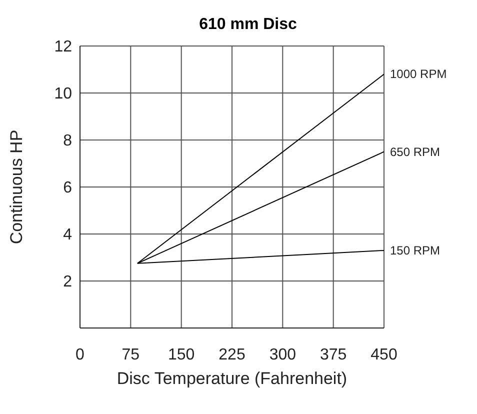 This screenshot has height=414, width=477. Describe the element at coordinates (232, 378) in the screenshot. I see `x-axis-title: Disc Temperature (Fahrenheit)` at that location.